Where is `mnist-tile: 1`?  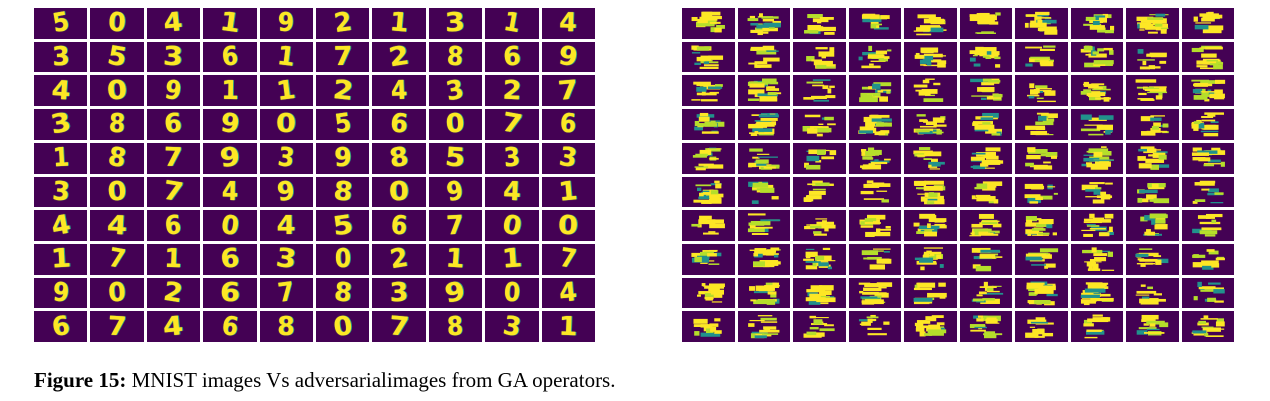 mnist-tile: 1 is located at coordinates (286, 91).